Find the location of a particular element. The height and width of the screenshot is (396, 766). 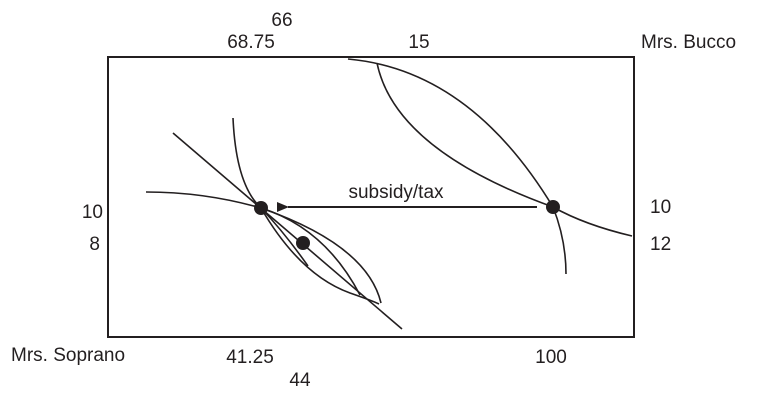

right-indifference-curve-lower is located at coordinates (471, 168).